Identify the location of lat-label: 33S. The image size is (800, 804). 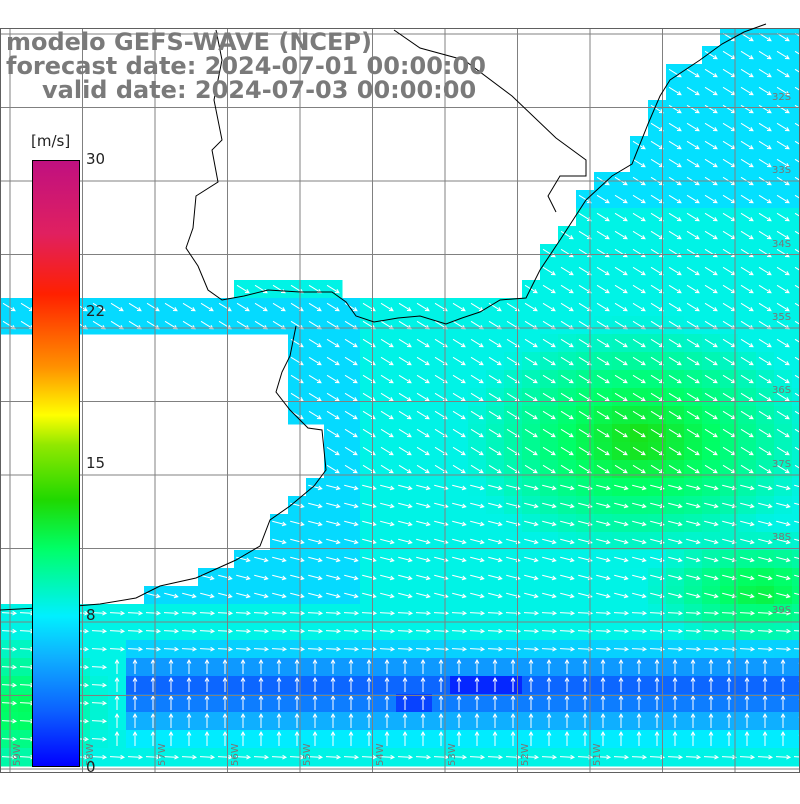
(781, 170).